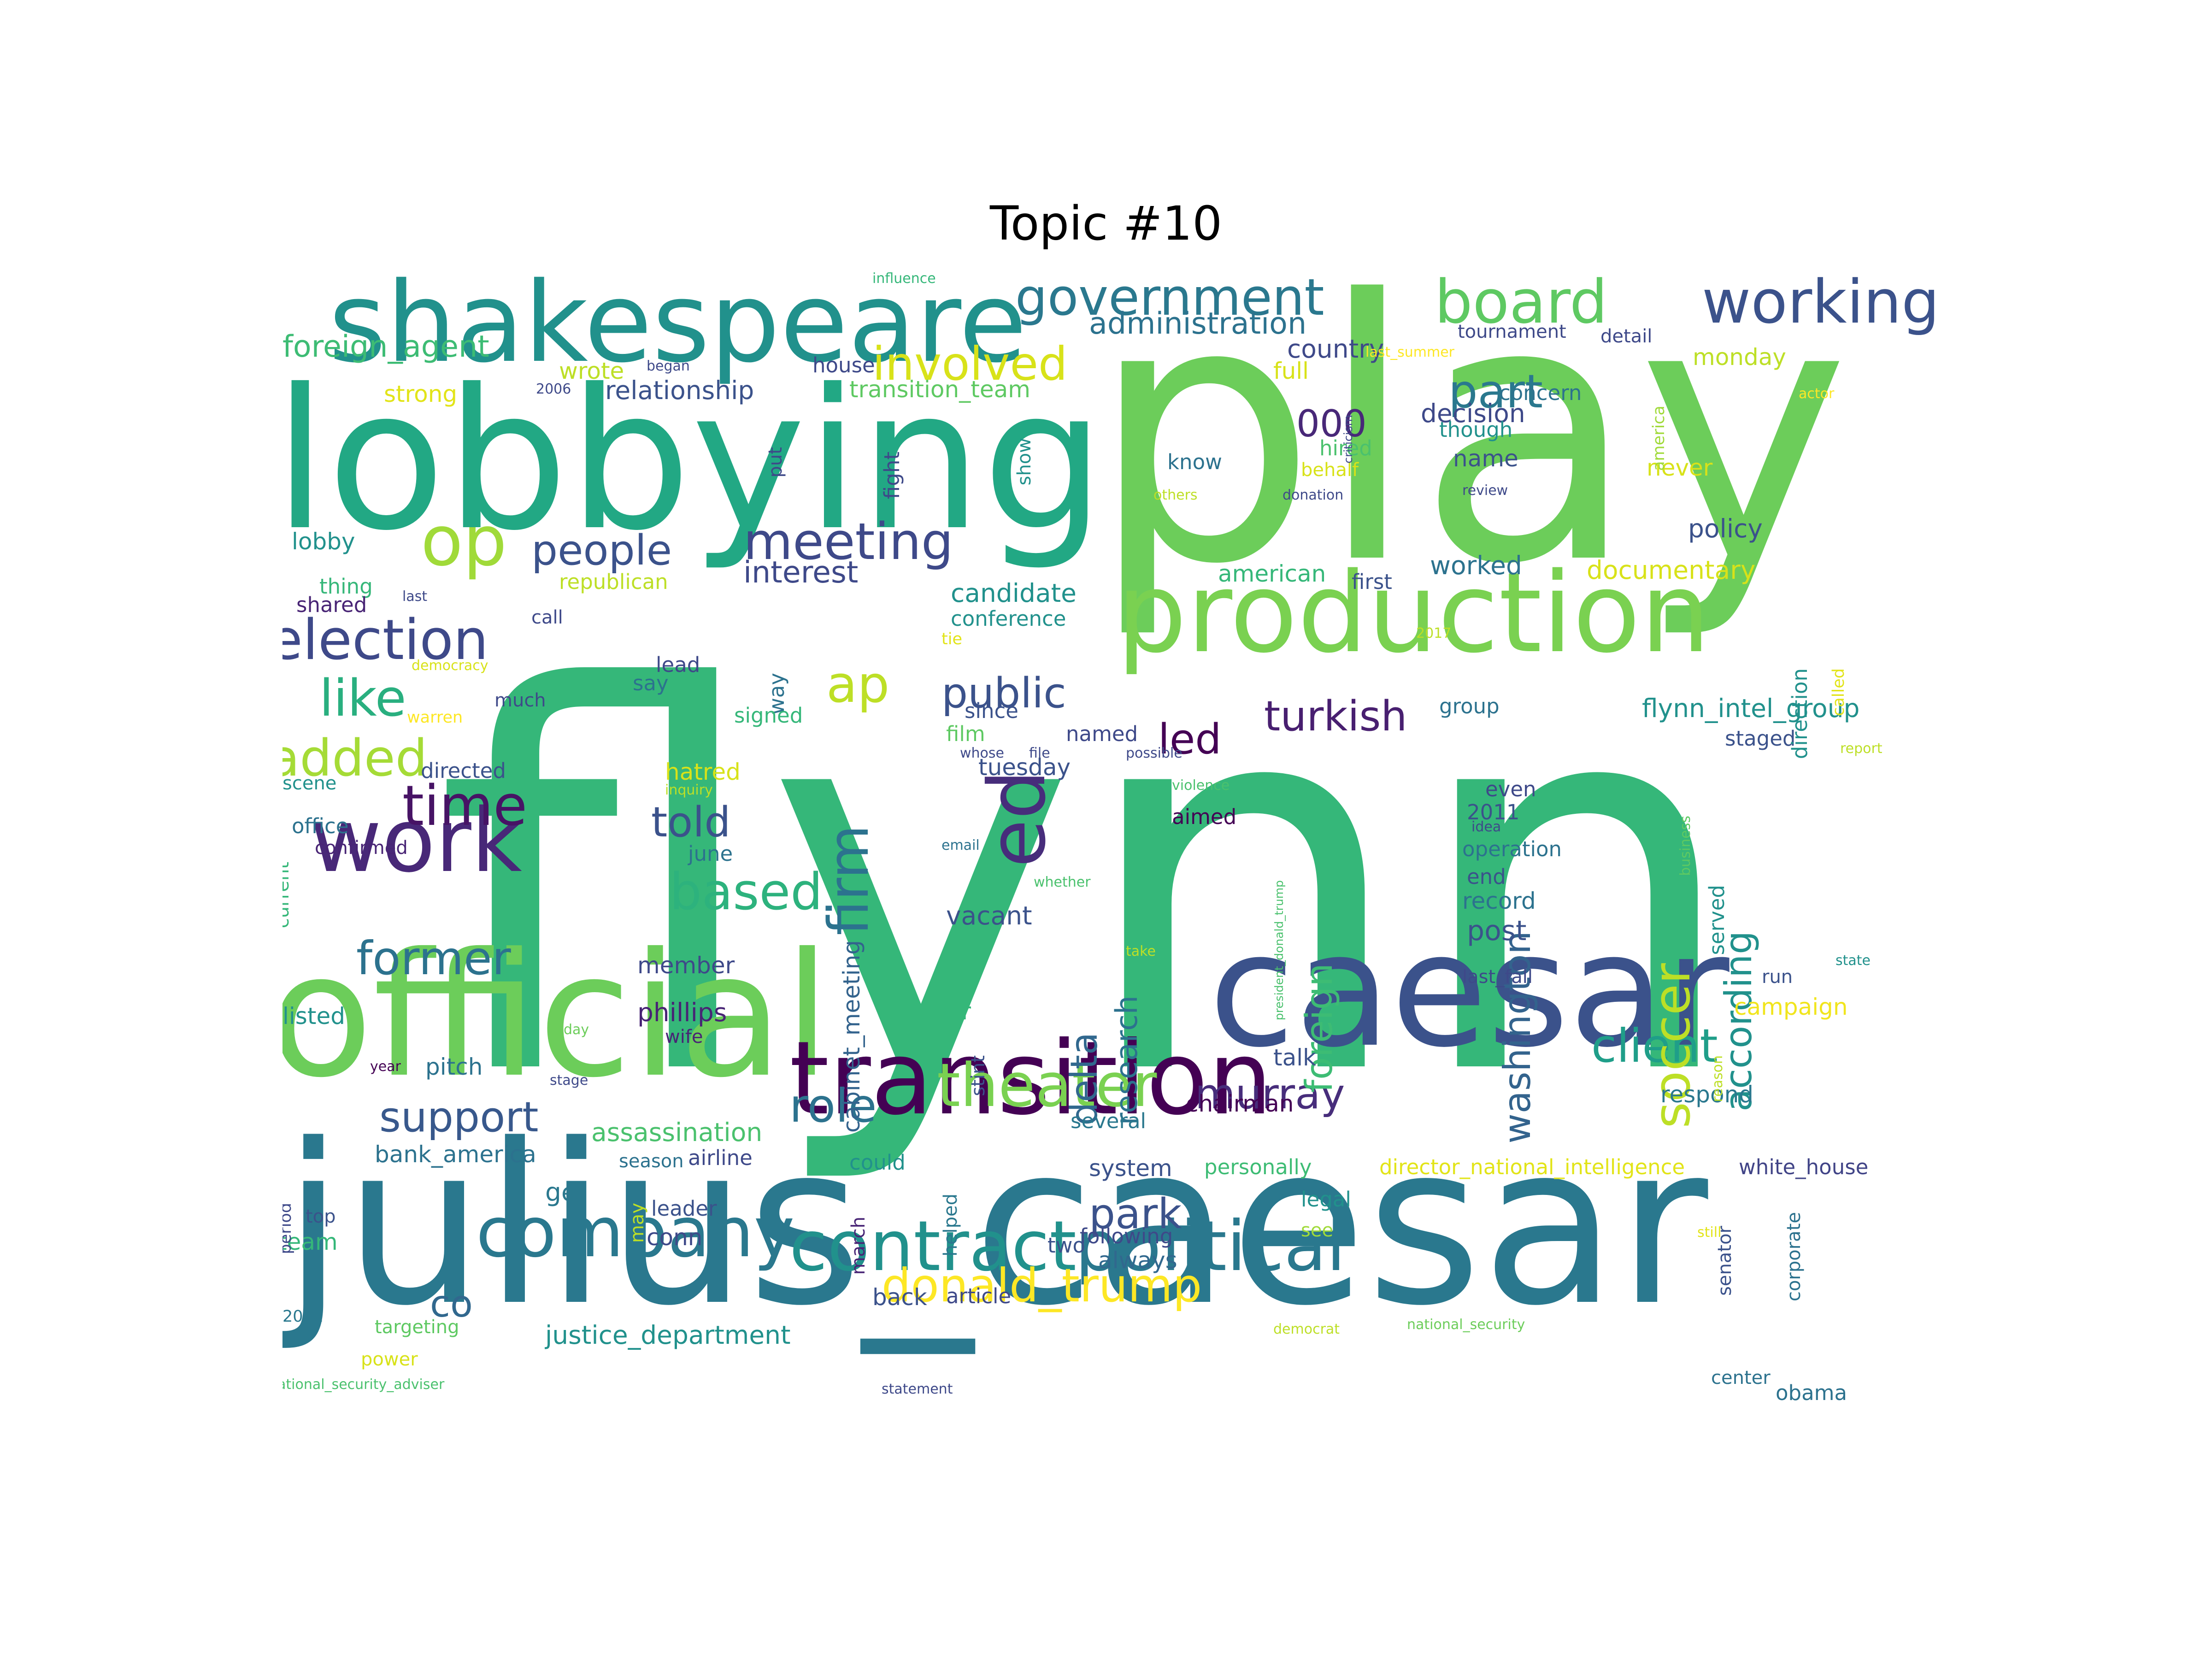  I want to click on word-lobby: lobby, so click(323, 541).